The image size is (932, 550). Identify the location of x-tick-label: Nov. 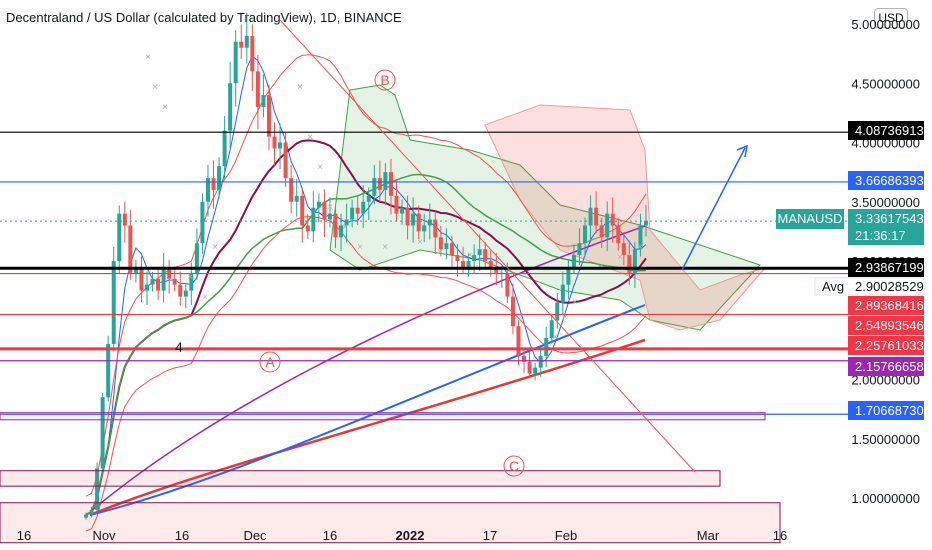
(104, 535).